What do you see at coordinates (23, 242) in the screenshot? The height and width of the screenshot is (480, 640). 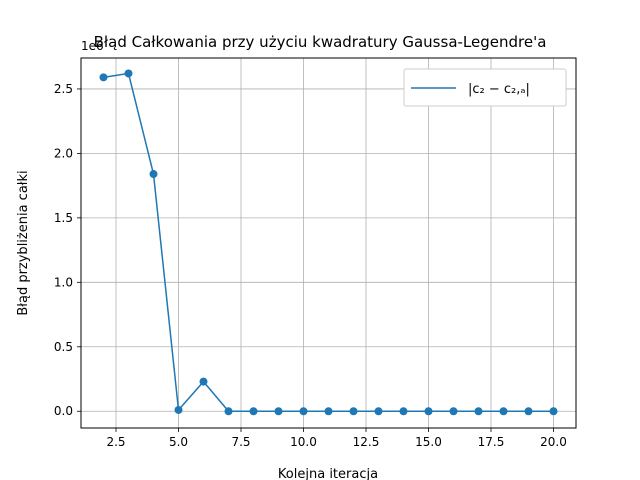 I see `y-axis-label: Błąd przybliżenia całki` at bounding box center [23, 242].